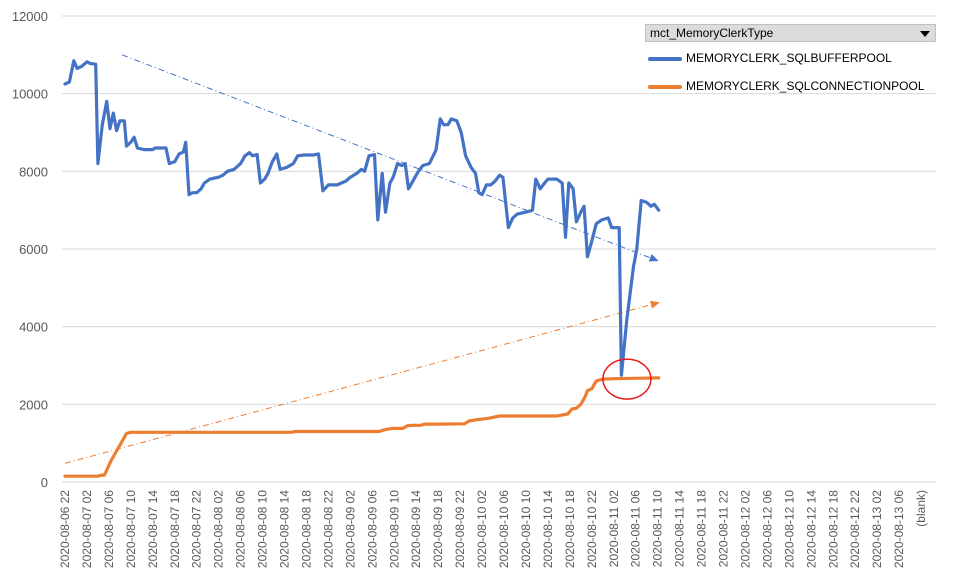  What do you see at coordinates (925, 34) in the screenshot?
I see `chevron-down-icon` at bounding box center [925, 34].